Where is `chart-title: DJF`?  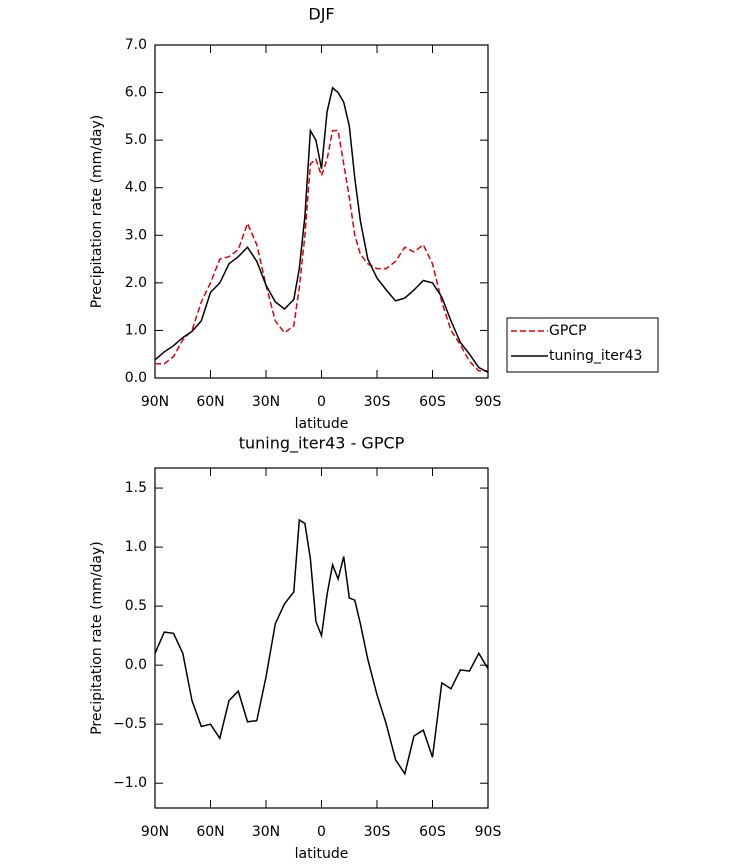
chart-title: DJF is located at coordinates (321, 14).